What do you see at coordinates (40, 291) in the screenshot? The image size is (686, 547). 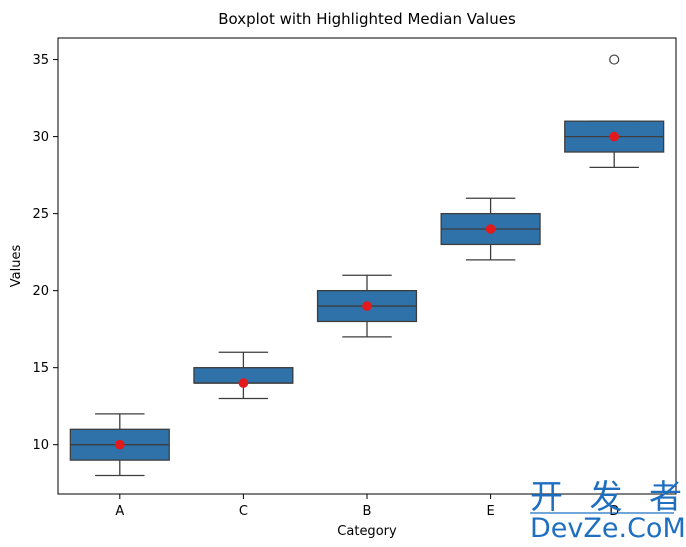 I see `y-tick-label: 20` at bounding box center [40, 291].